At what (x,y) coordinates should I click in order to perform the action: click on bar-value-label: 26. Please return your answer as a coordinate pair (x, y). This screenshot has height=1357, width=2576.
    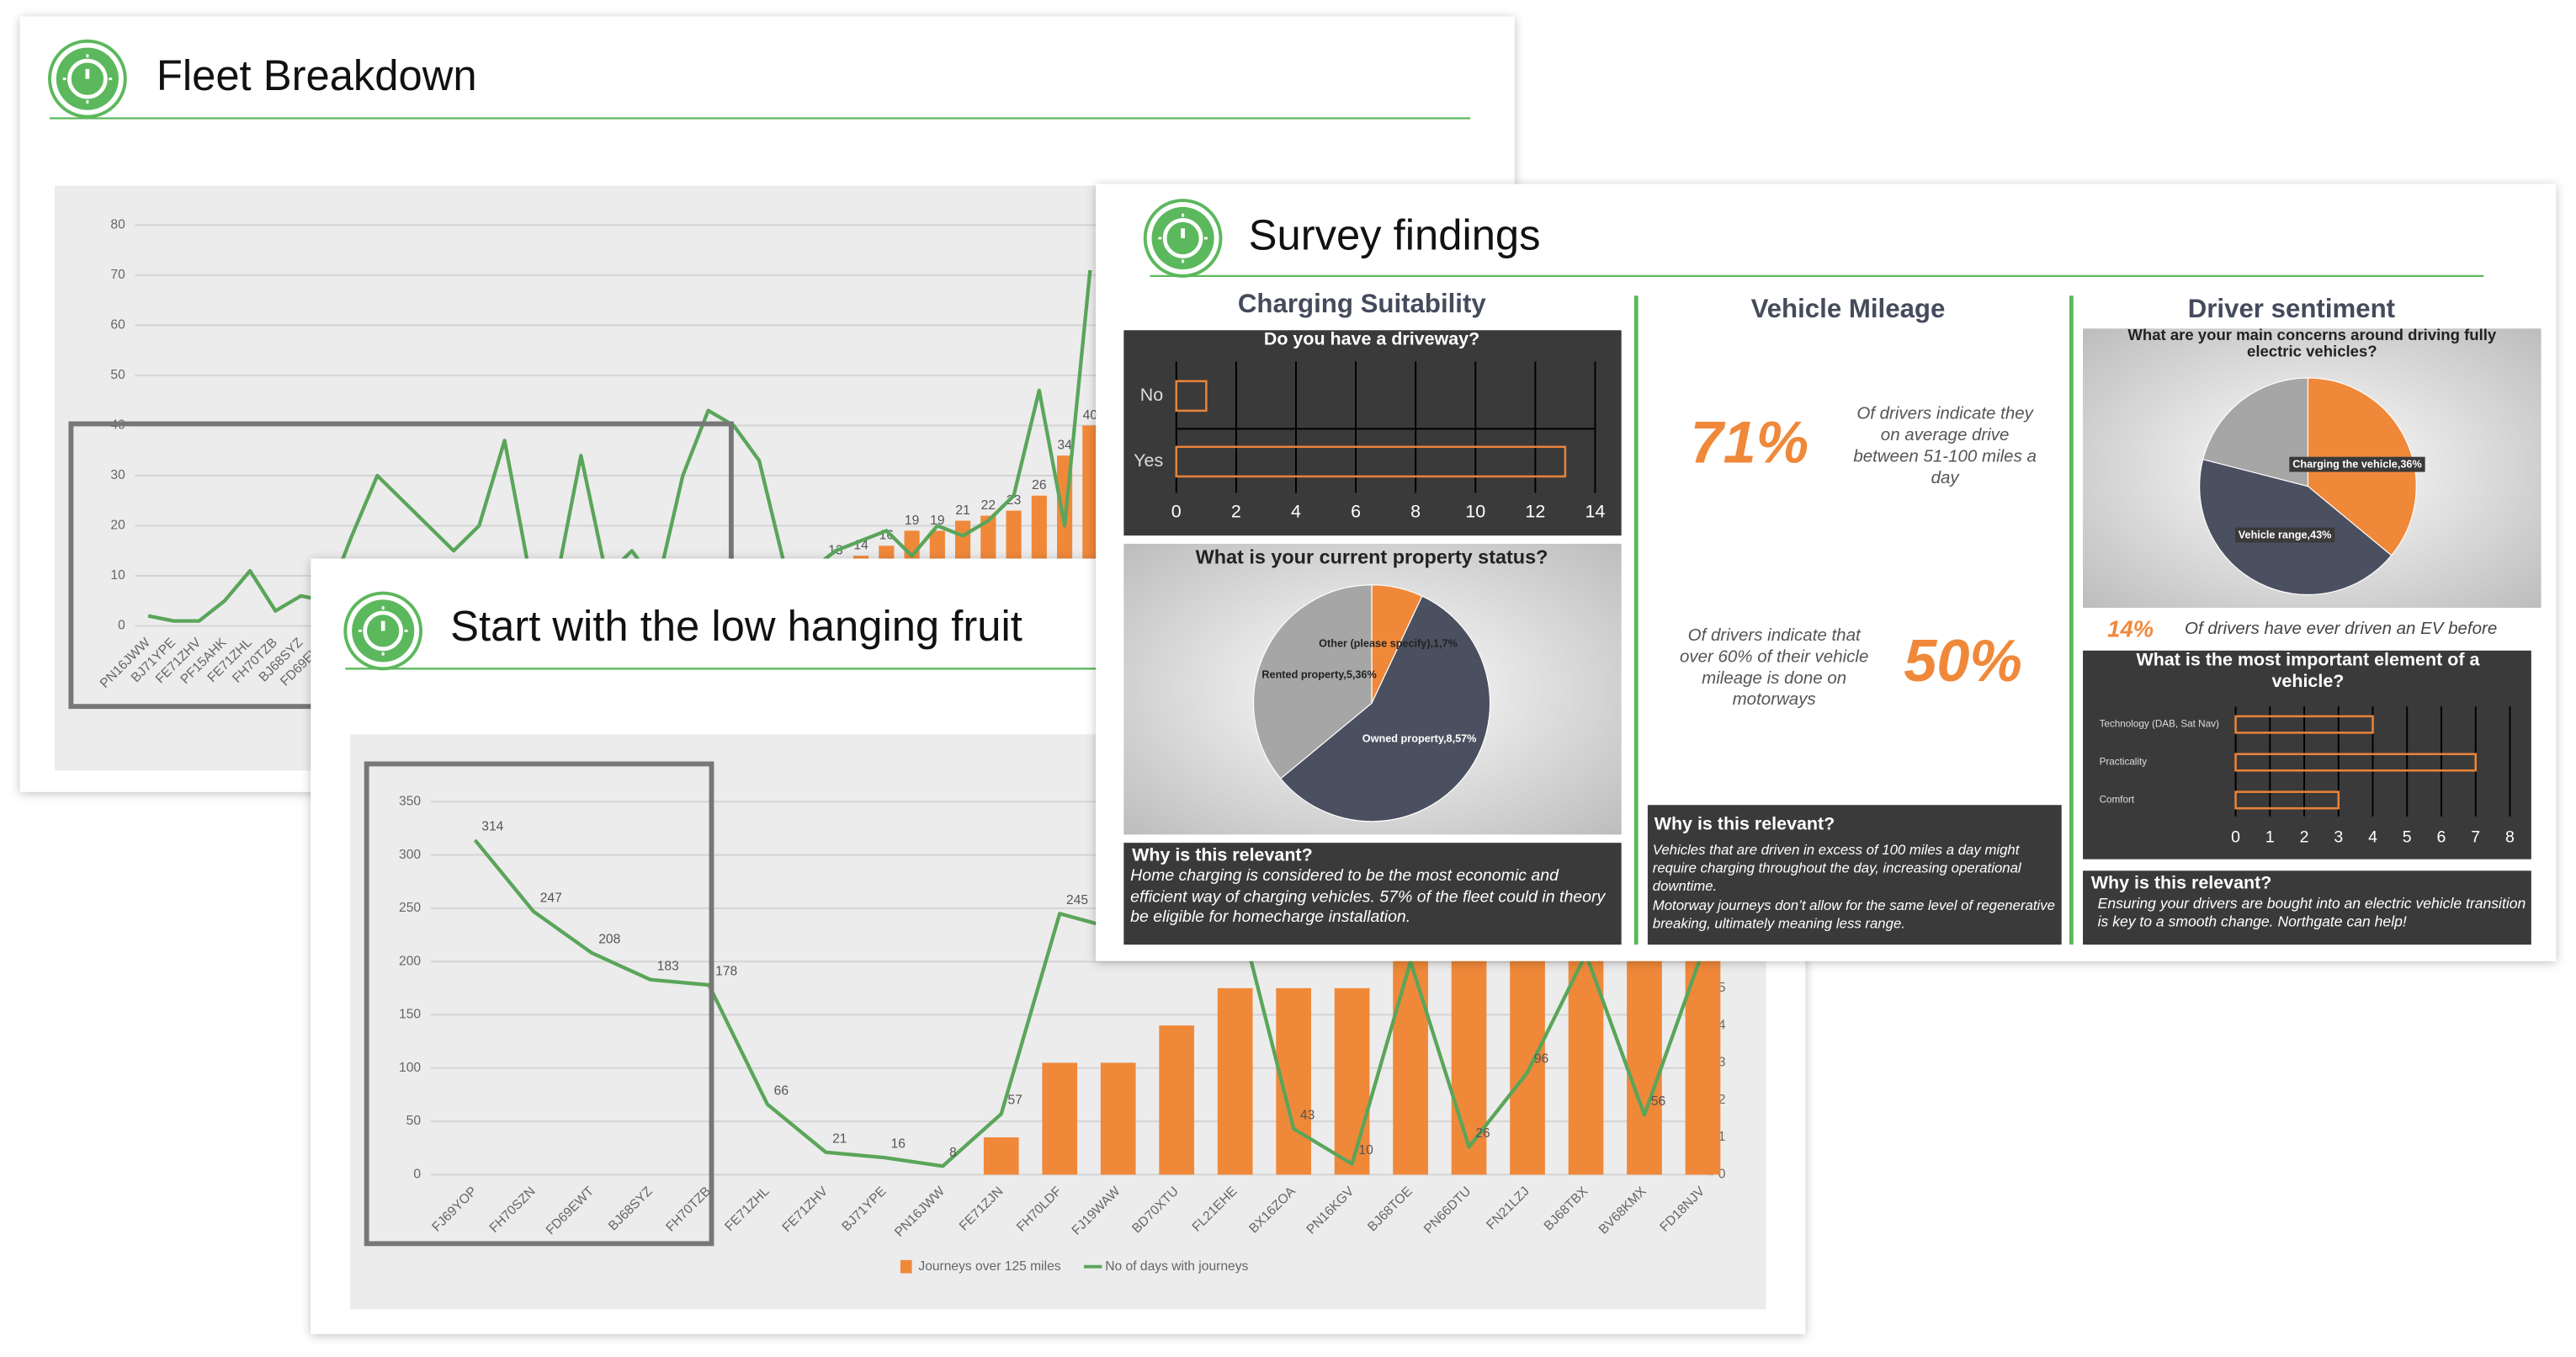
    Looking at the image, I should click on (1039, 485).